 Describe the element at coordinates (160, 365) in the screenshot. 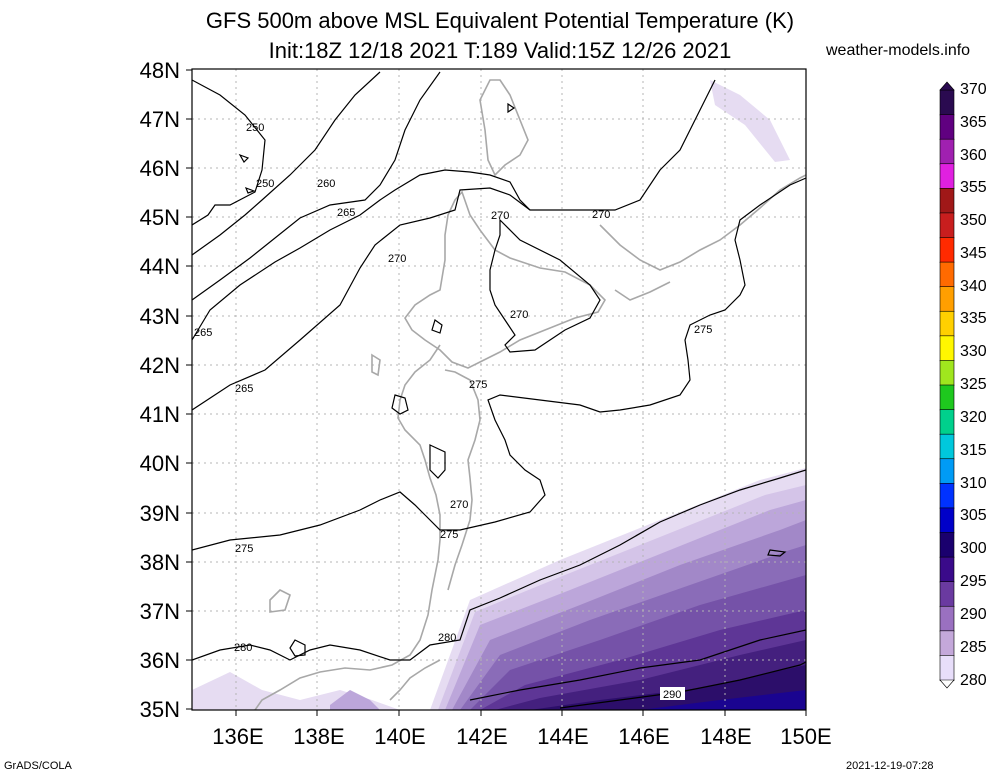

I see `lat-label: 42N` at that location.